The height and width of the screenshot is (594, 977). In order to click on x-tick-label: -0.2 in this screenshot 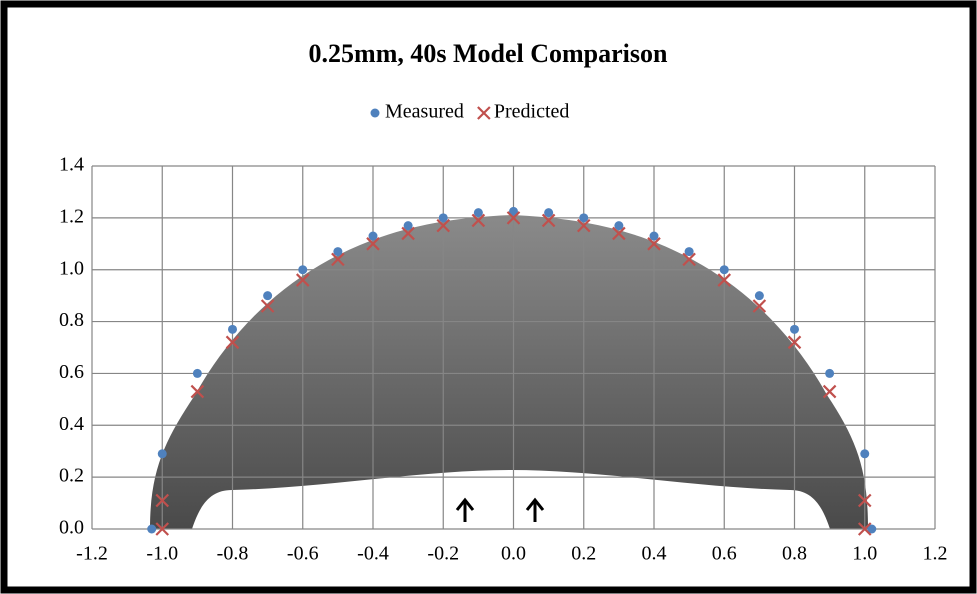, I will do `click(443, 554)`.